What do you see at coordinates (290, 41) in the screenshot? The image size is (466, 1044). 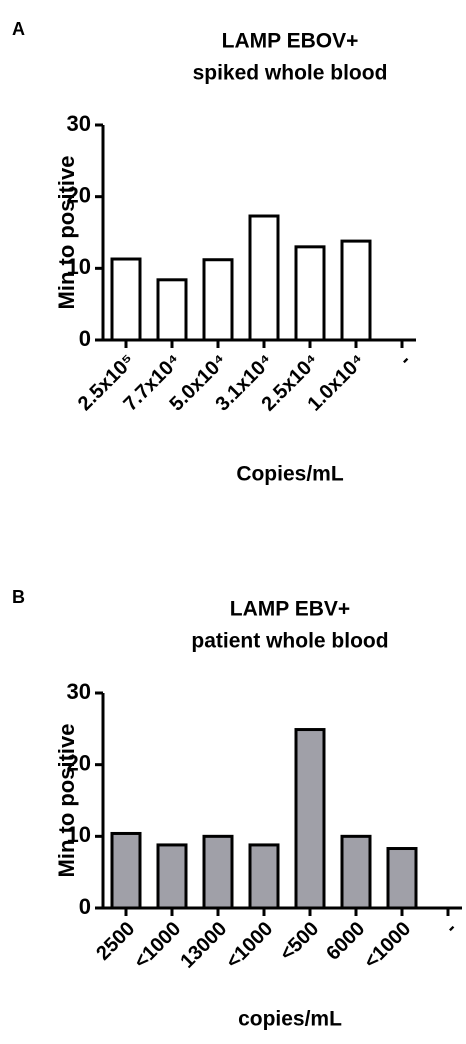 I see `chart-title: LAMP EBOV+` at bounding box center [290, 41].